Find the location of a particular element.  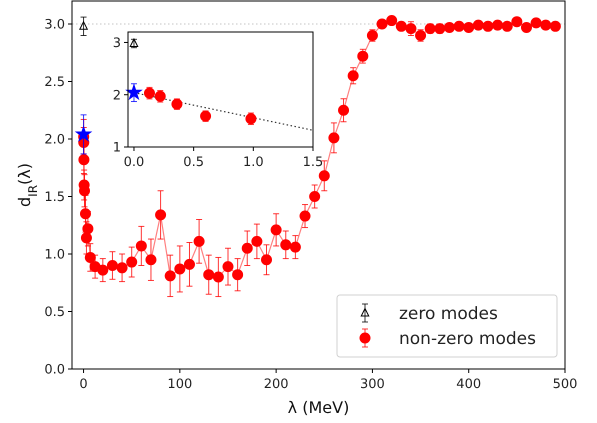

x-tick-label: 100 is located at coordinates (179, 384).